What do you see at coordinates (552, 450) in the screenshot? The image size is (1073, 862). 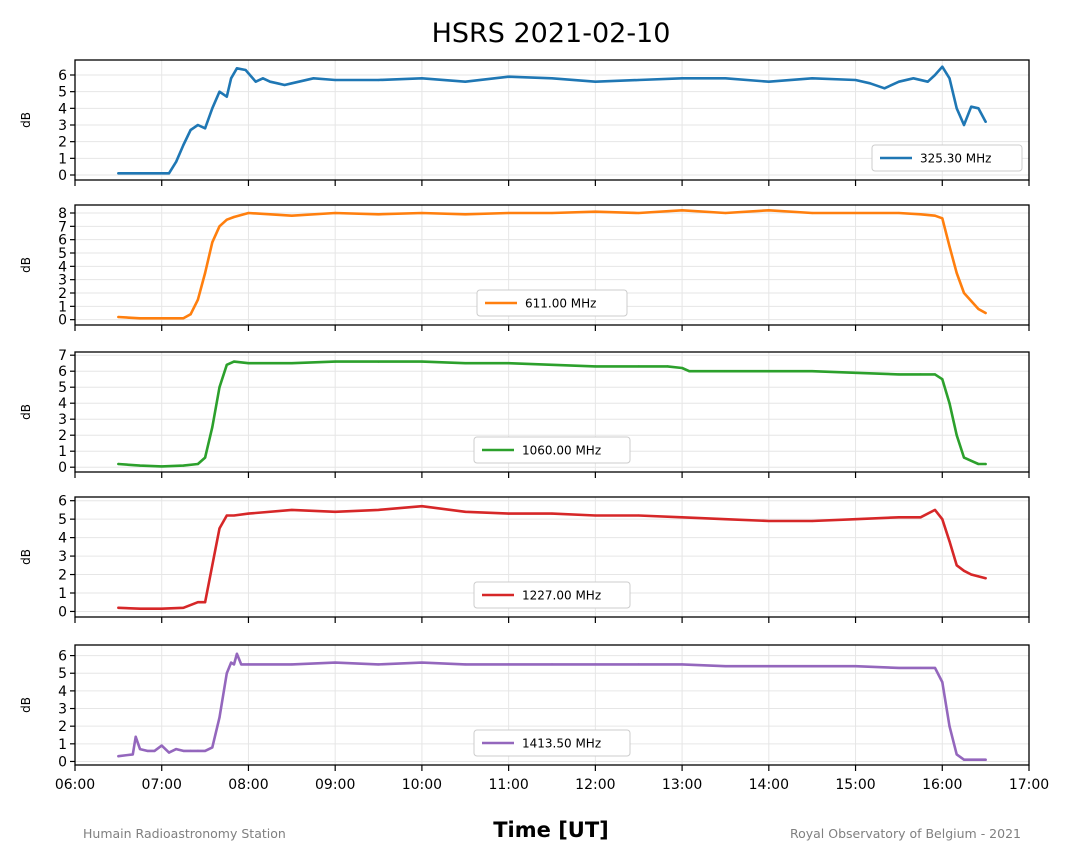 I see `legend: 1060.00 MHz` at bounding box center [552, 450].